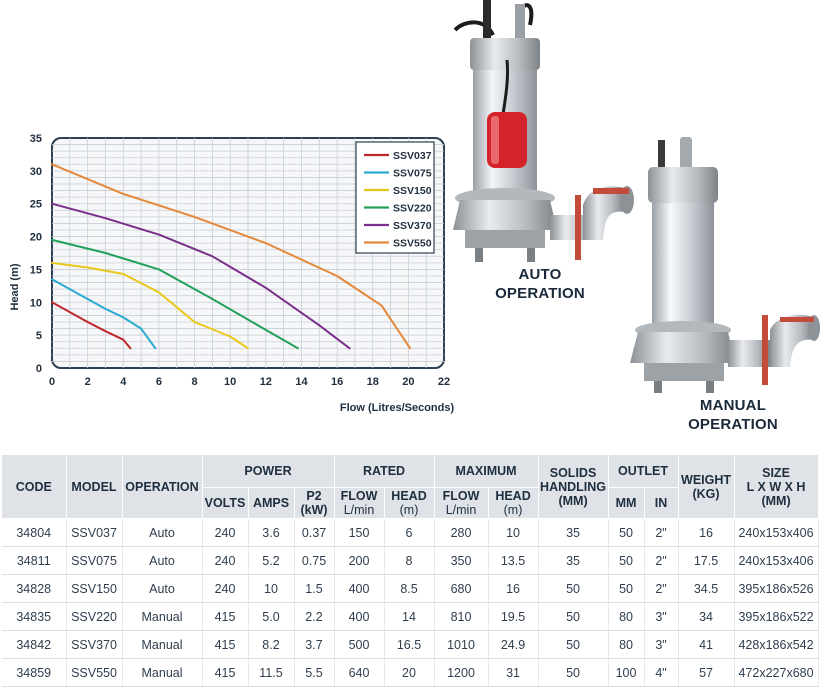 This screenshot has width=820, height=687. What do you see at coordinates (94, 560) in the screenshot?
I see `table-cell: SSV075` at bounding box center [94, 560].